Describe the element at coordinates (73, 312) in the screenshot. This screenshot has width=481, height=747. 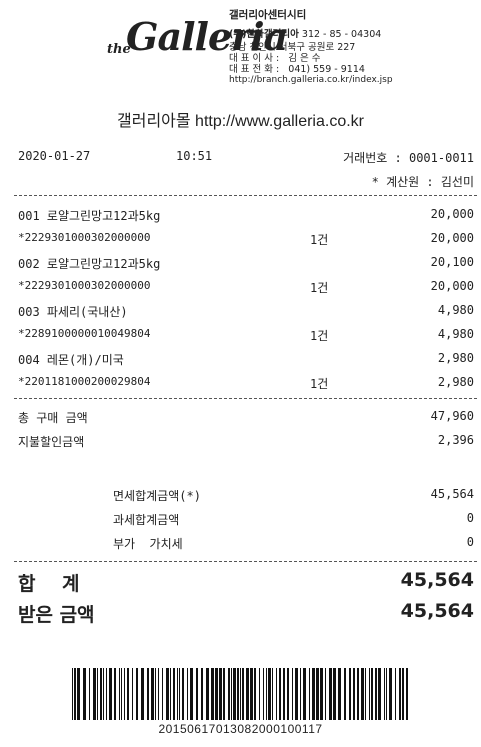
I see `item-name: 003 파세리(국내산)` at that location.